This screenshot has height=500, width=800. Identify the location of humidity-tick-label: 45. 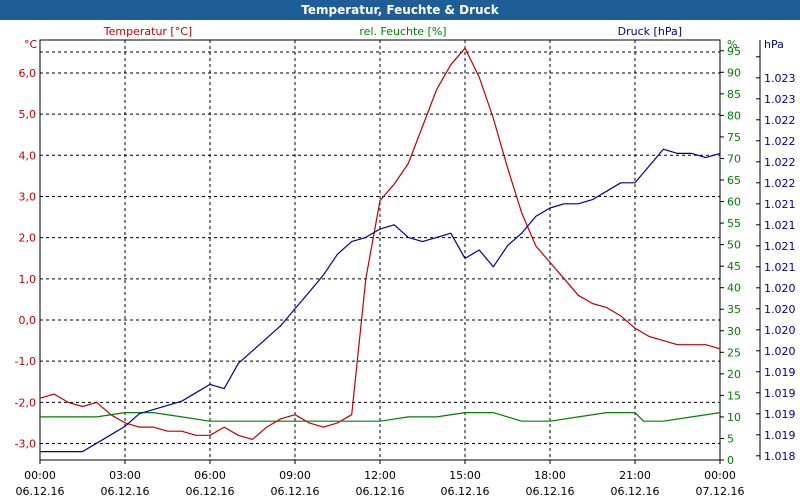
(734, 266).